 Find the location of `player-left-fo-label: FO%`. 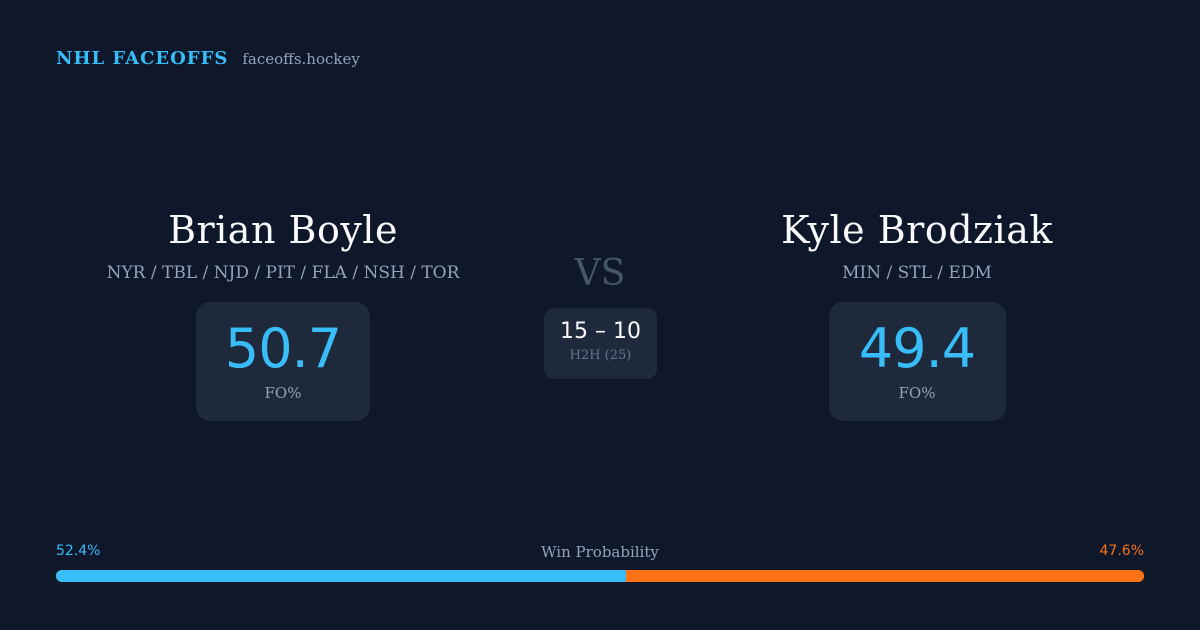

player-left-fo-label: FO% is located at coordinates (283, 393).